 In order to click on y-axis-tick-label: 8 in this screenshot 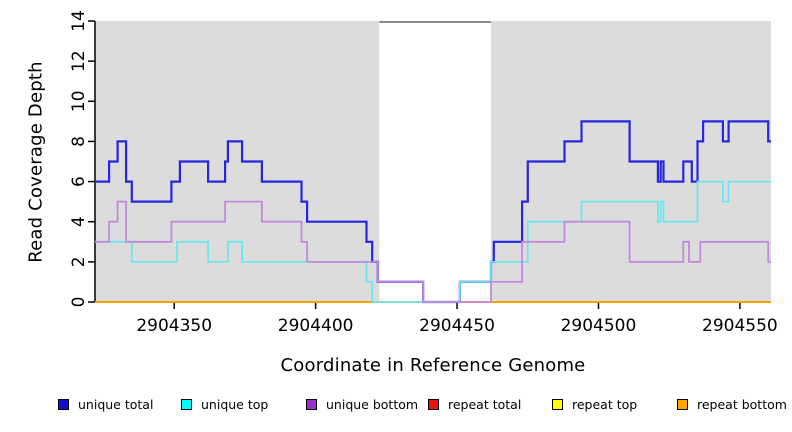, I will do `click(79, 141)`.